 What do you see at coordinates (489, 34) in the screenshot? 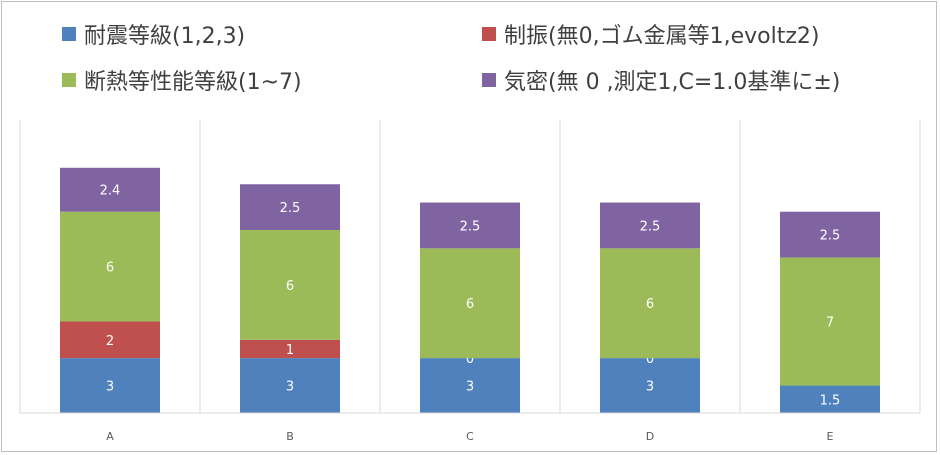
I see `legend-swatch-damping` at bounding box center [489, 34].